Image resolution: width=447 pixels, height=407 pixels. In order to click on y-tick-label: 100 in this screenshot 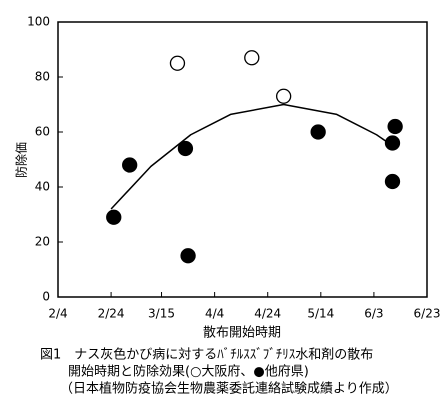, I will do `click(38, 22)`.